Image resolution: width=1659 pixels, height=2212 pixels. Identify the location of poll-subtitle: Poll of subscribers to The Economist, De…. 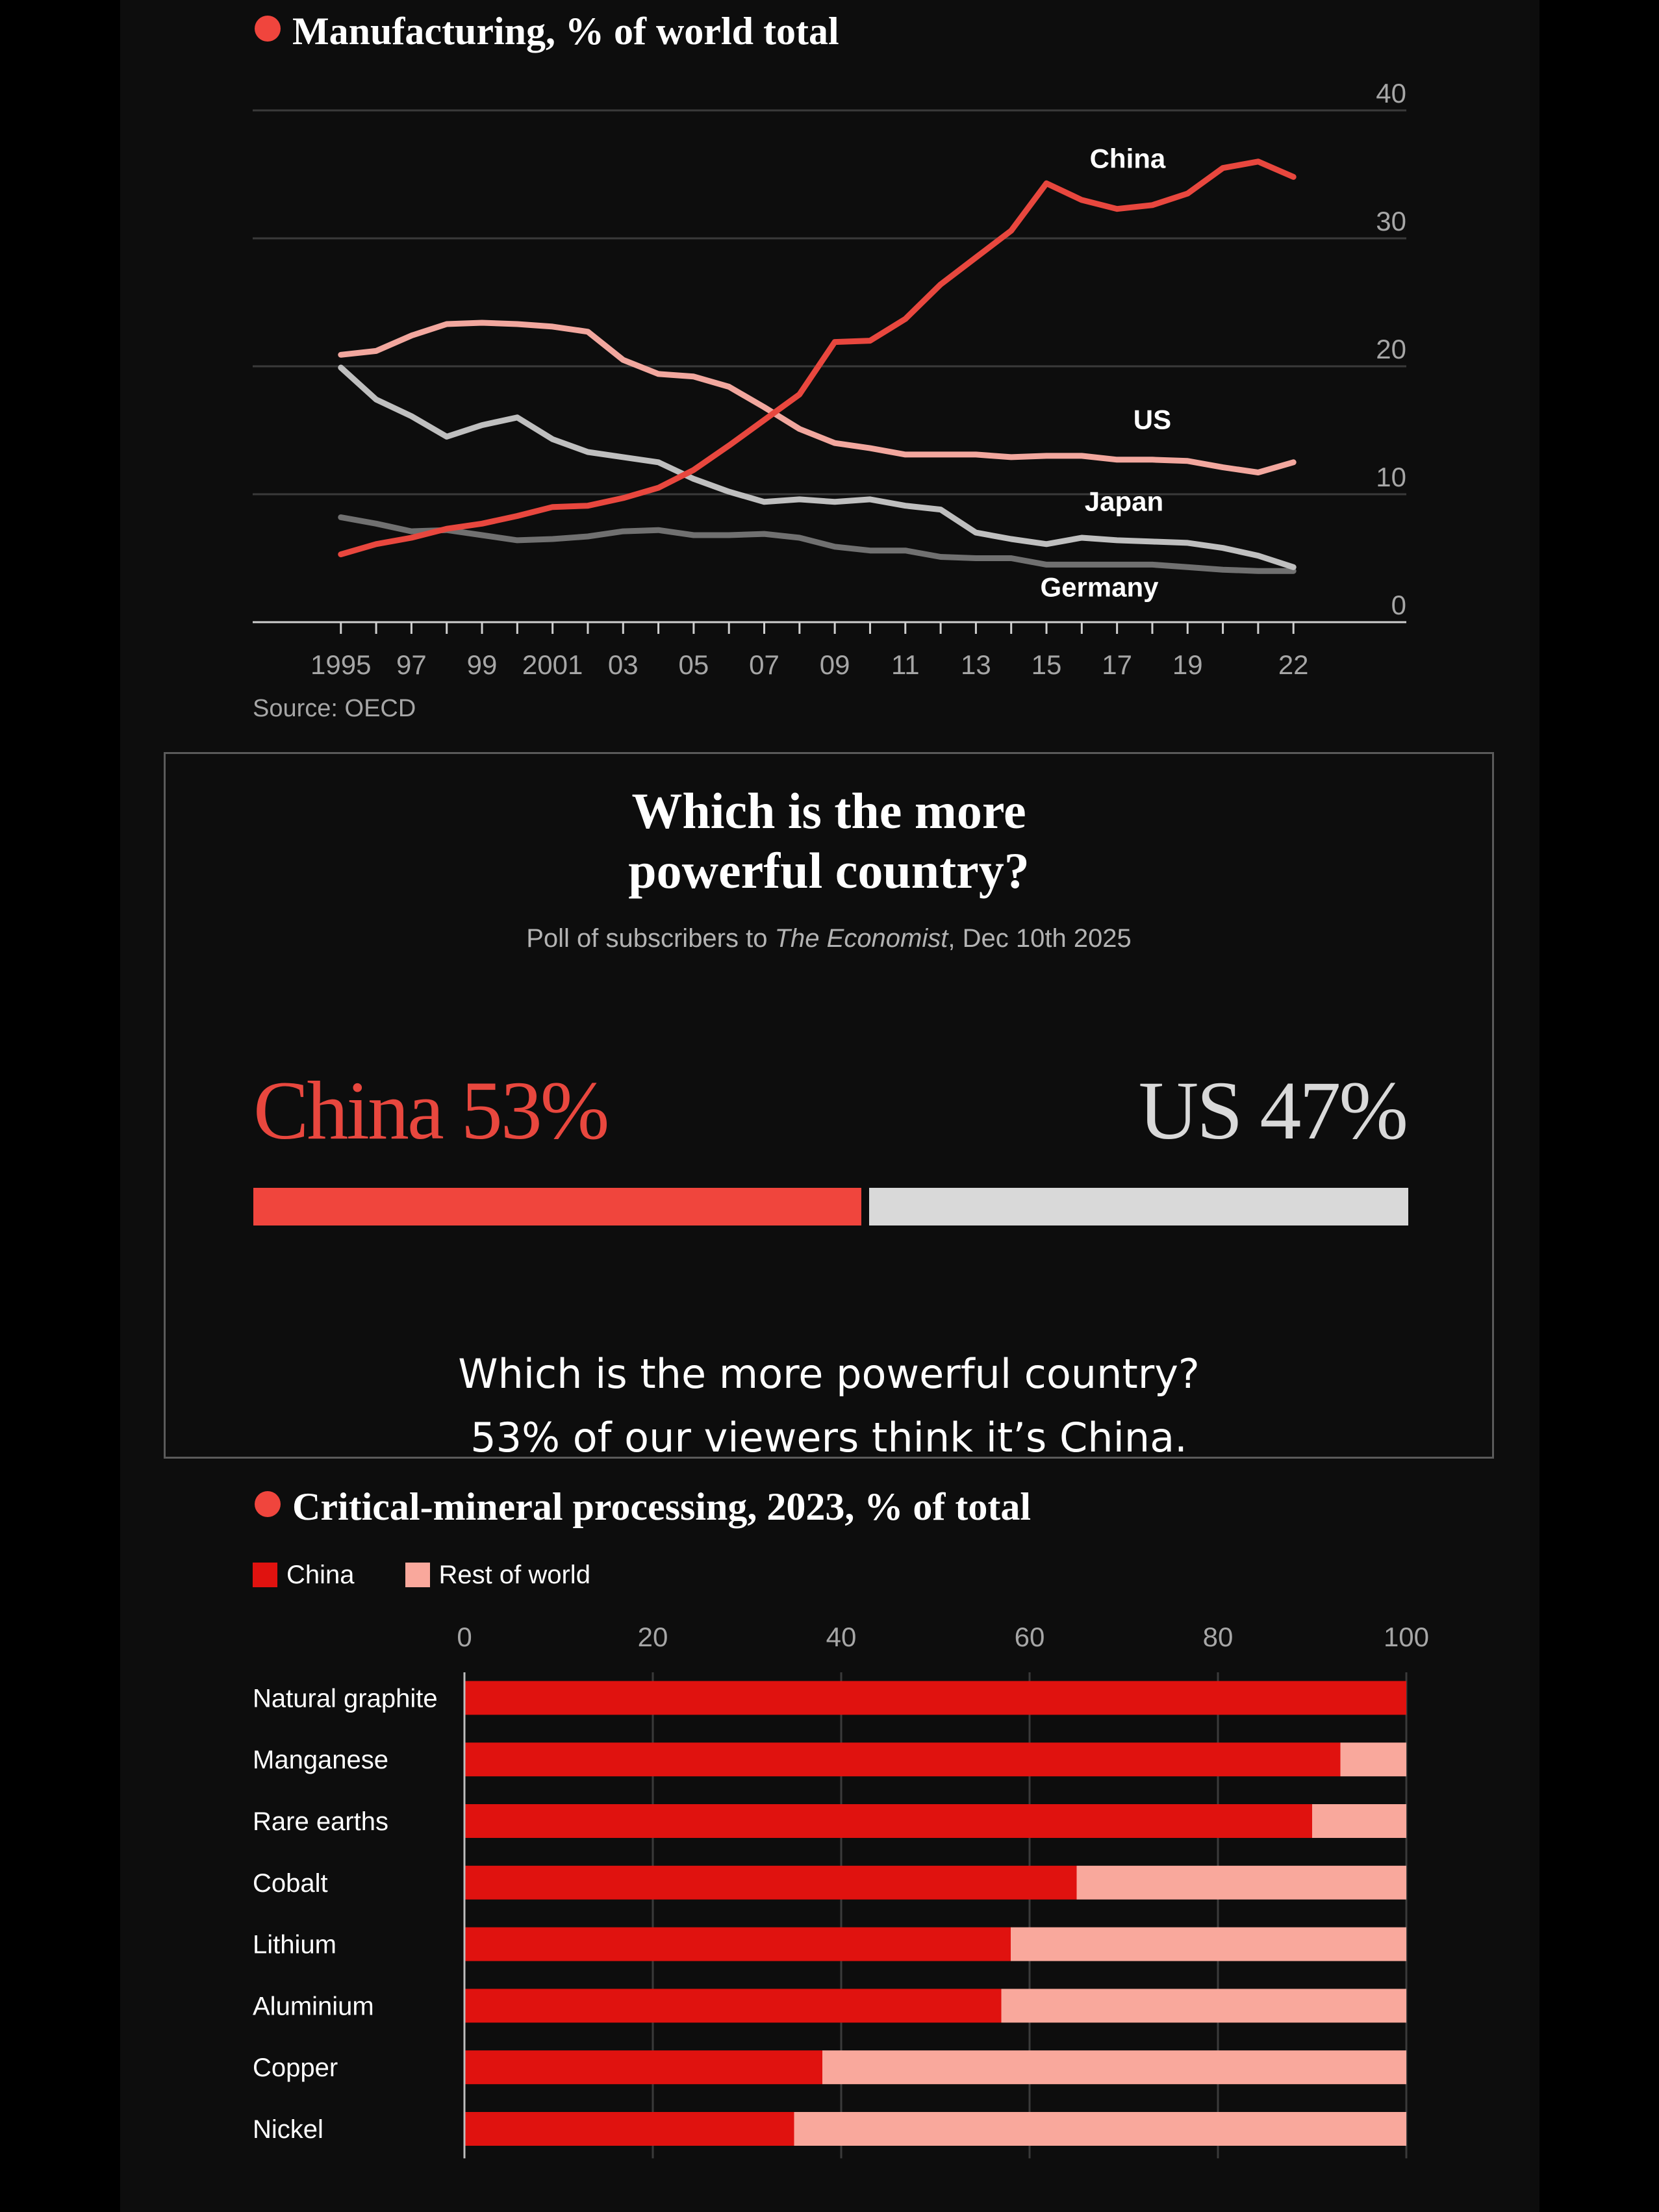
(829, 939).